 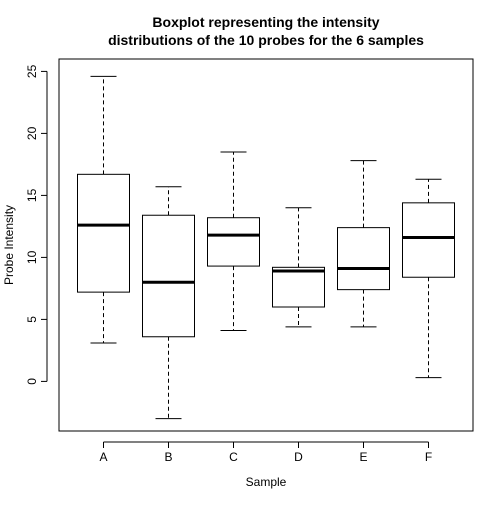 I want to click on x-axis: A B C D E F, so click(x=265, y=452).